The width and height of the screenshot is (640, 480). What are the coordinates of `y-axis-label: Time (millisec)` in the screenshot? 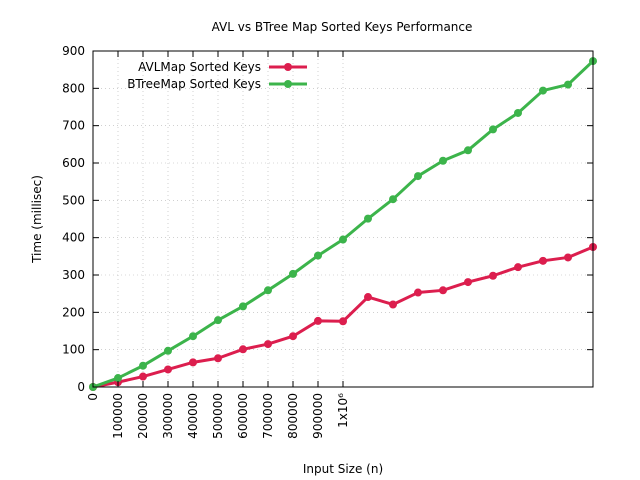 It's located at (37, 219).